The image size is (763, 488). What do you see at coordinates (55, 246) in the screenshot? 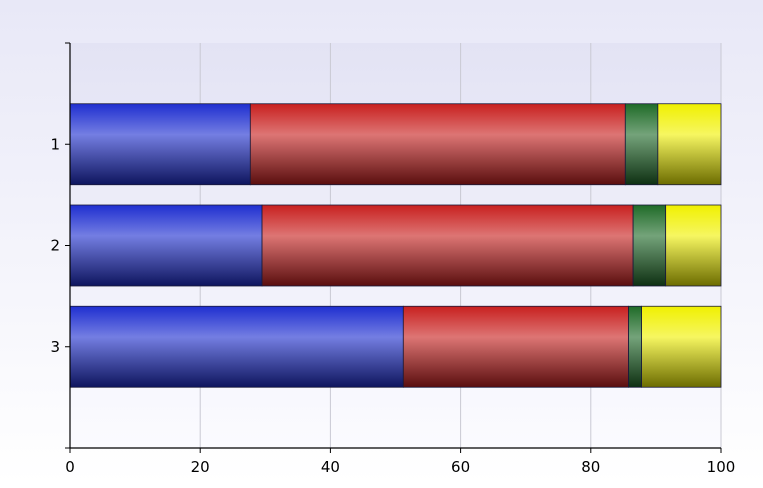
I see `y-tick-label: 2` at bounding box center [55, 246].